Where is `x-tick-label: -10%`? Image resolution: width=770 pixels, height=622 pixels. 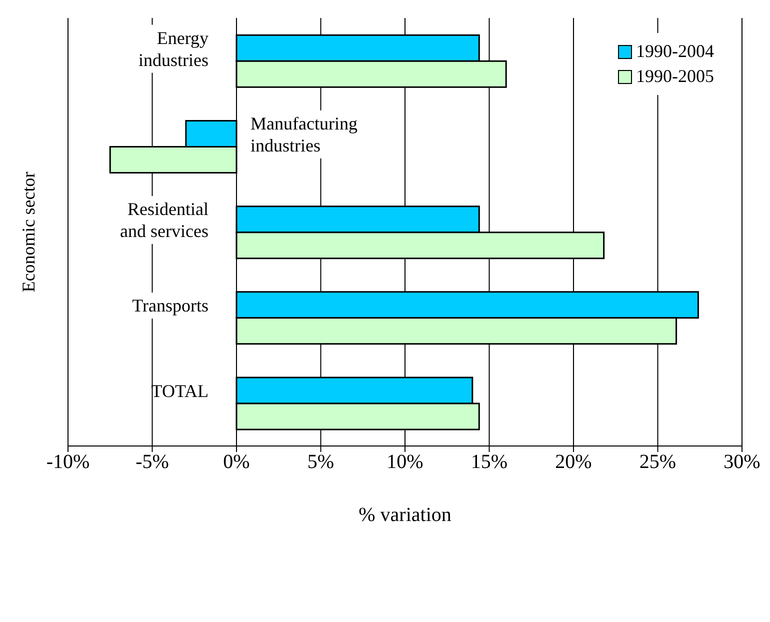
x-tick-label: -10% is located at coordinates (68, 462).